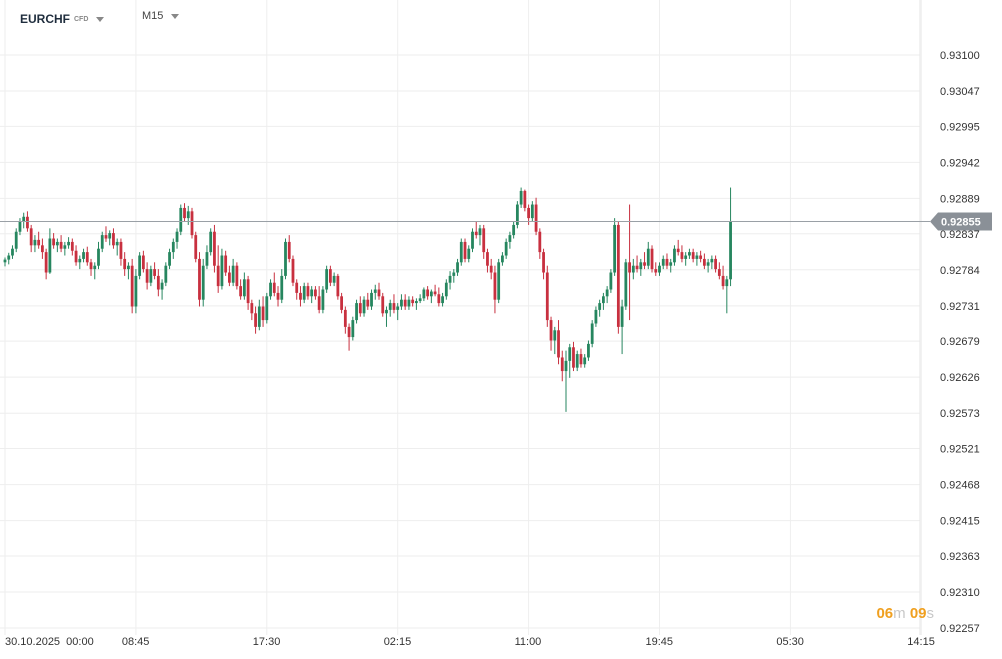 Image resolution: width=1002 pixels, height=659 pixels. I want to click on timeframe-selector: M15, so click(161, 16).